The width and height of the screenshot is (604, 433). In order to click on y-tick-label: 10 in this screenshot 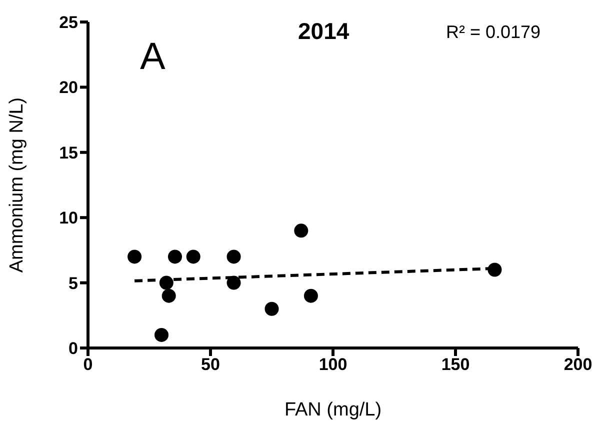, I will do `click(68, 218)`.